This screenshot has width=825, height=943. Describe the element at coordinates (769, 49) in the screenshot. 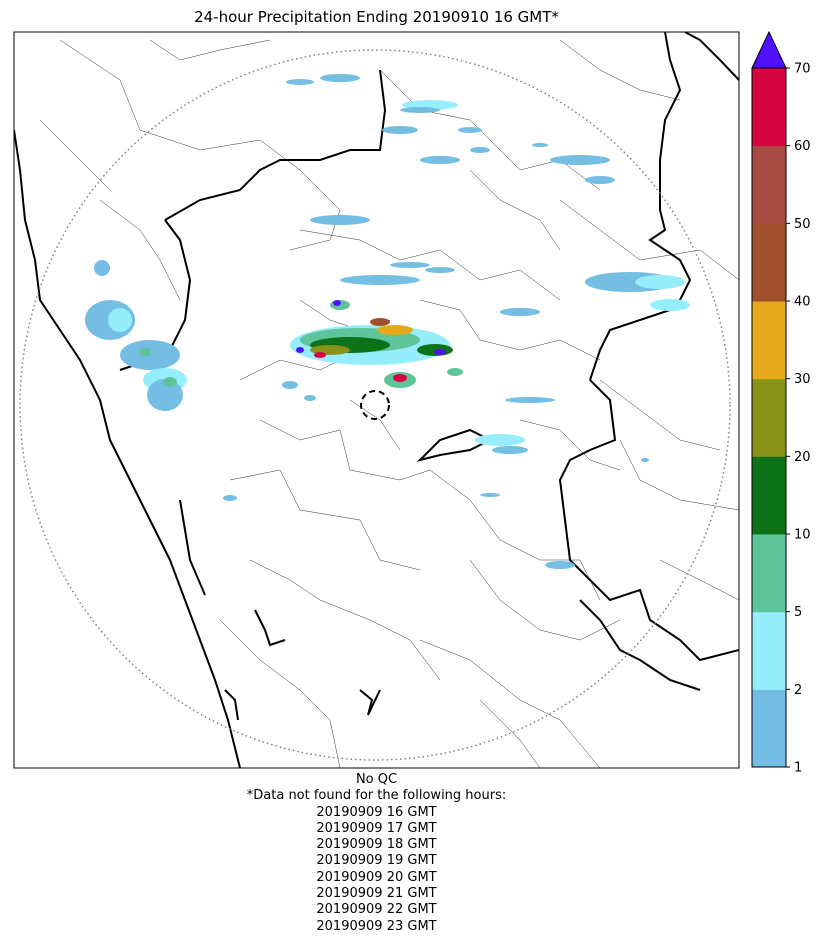

I see `colorbar-extend-arrow` at that location.